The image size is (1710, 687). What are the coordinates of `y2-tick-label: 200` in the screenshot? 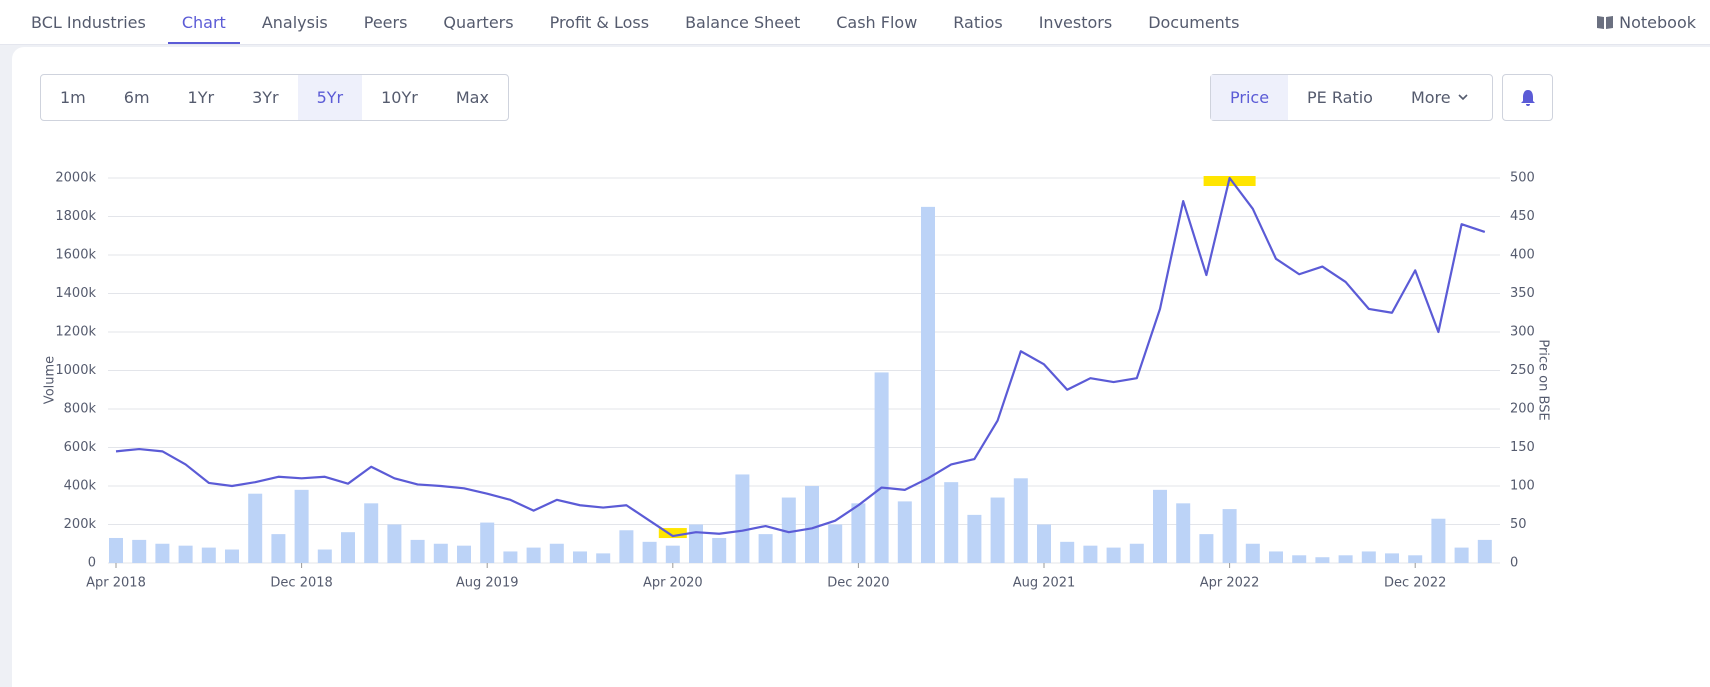 It's located at (1522, 409).